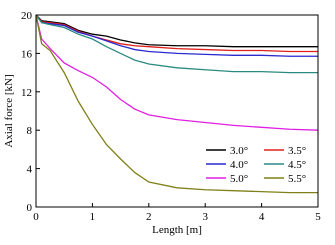  Describe the element at coordinates (27, 16) in the screenshot. I see `y-tick-label: 20` at that location.